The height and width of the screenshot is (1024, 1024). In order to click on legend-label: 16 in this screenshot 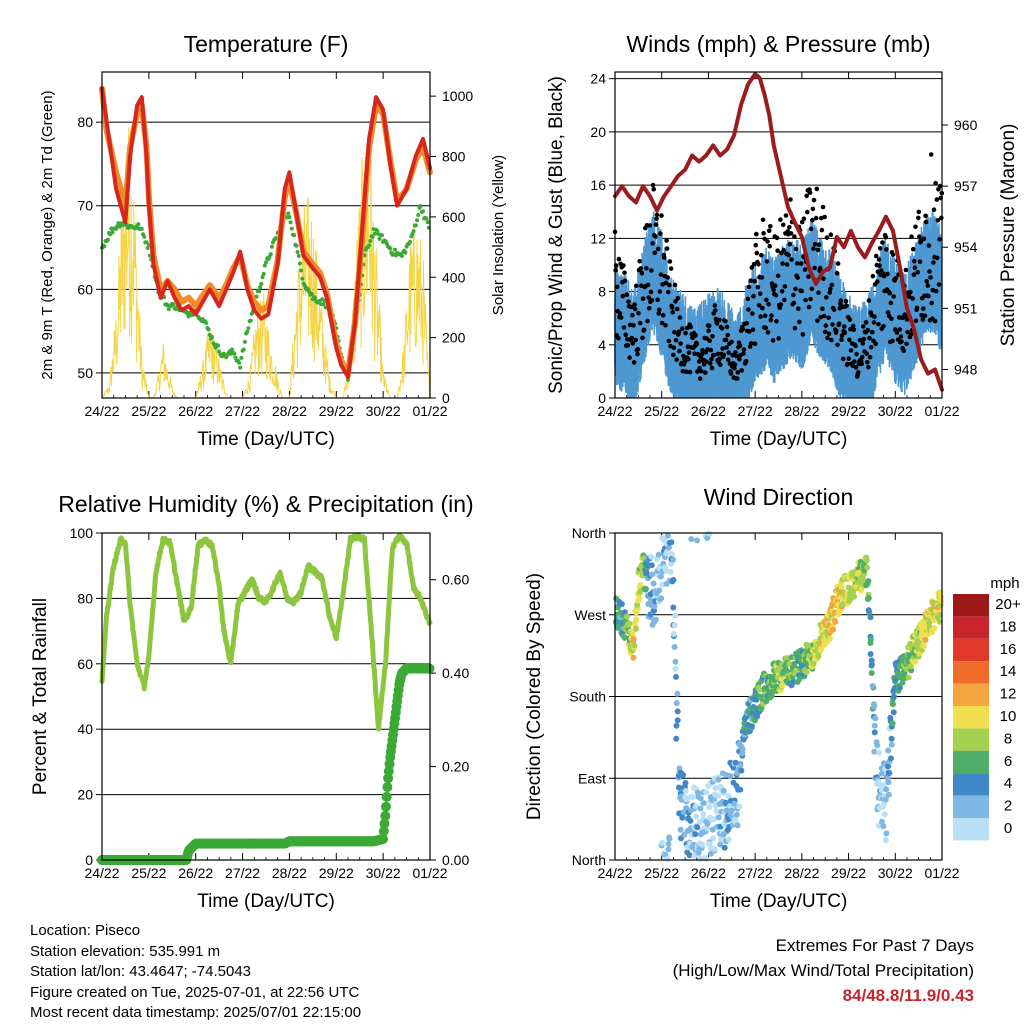, I will do `click(1008, 649)`.